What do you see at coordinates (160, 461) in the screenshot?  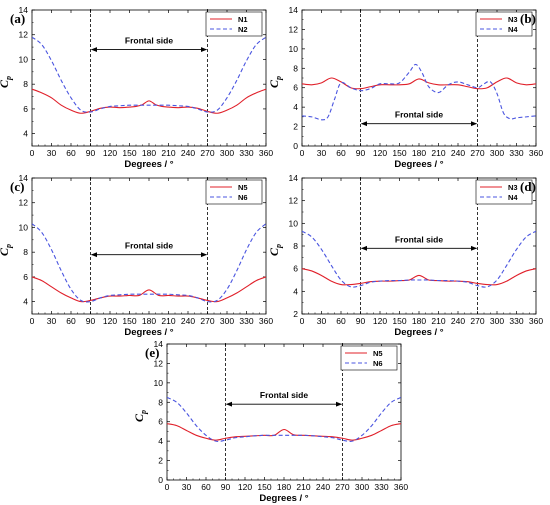 I see `y-tick-label: 2` at bounding box center [160, 461].